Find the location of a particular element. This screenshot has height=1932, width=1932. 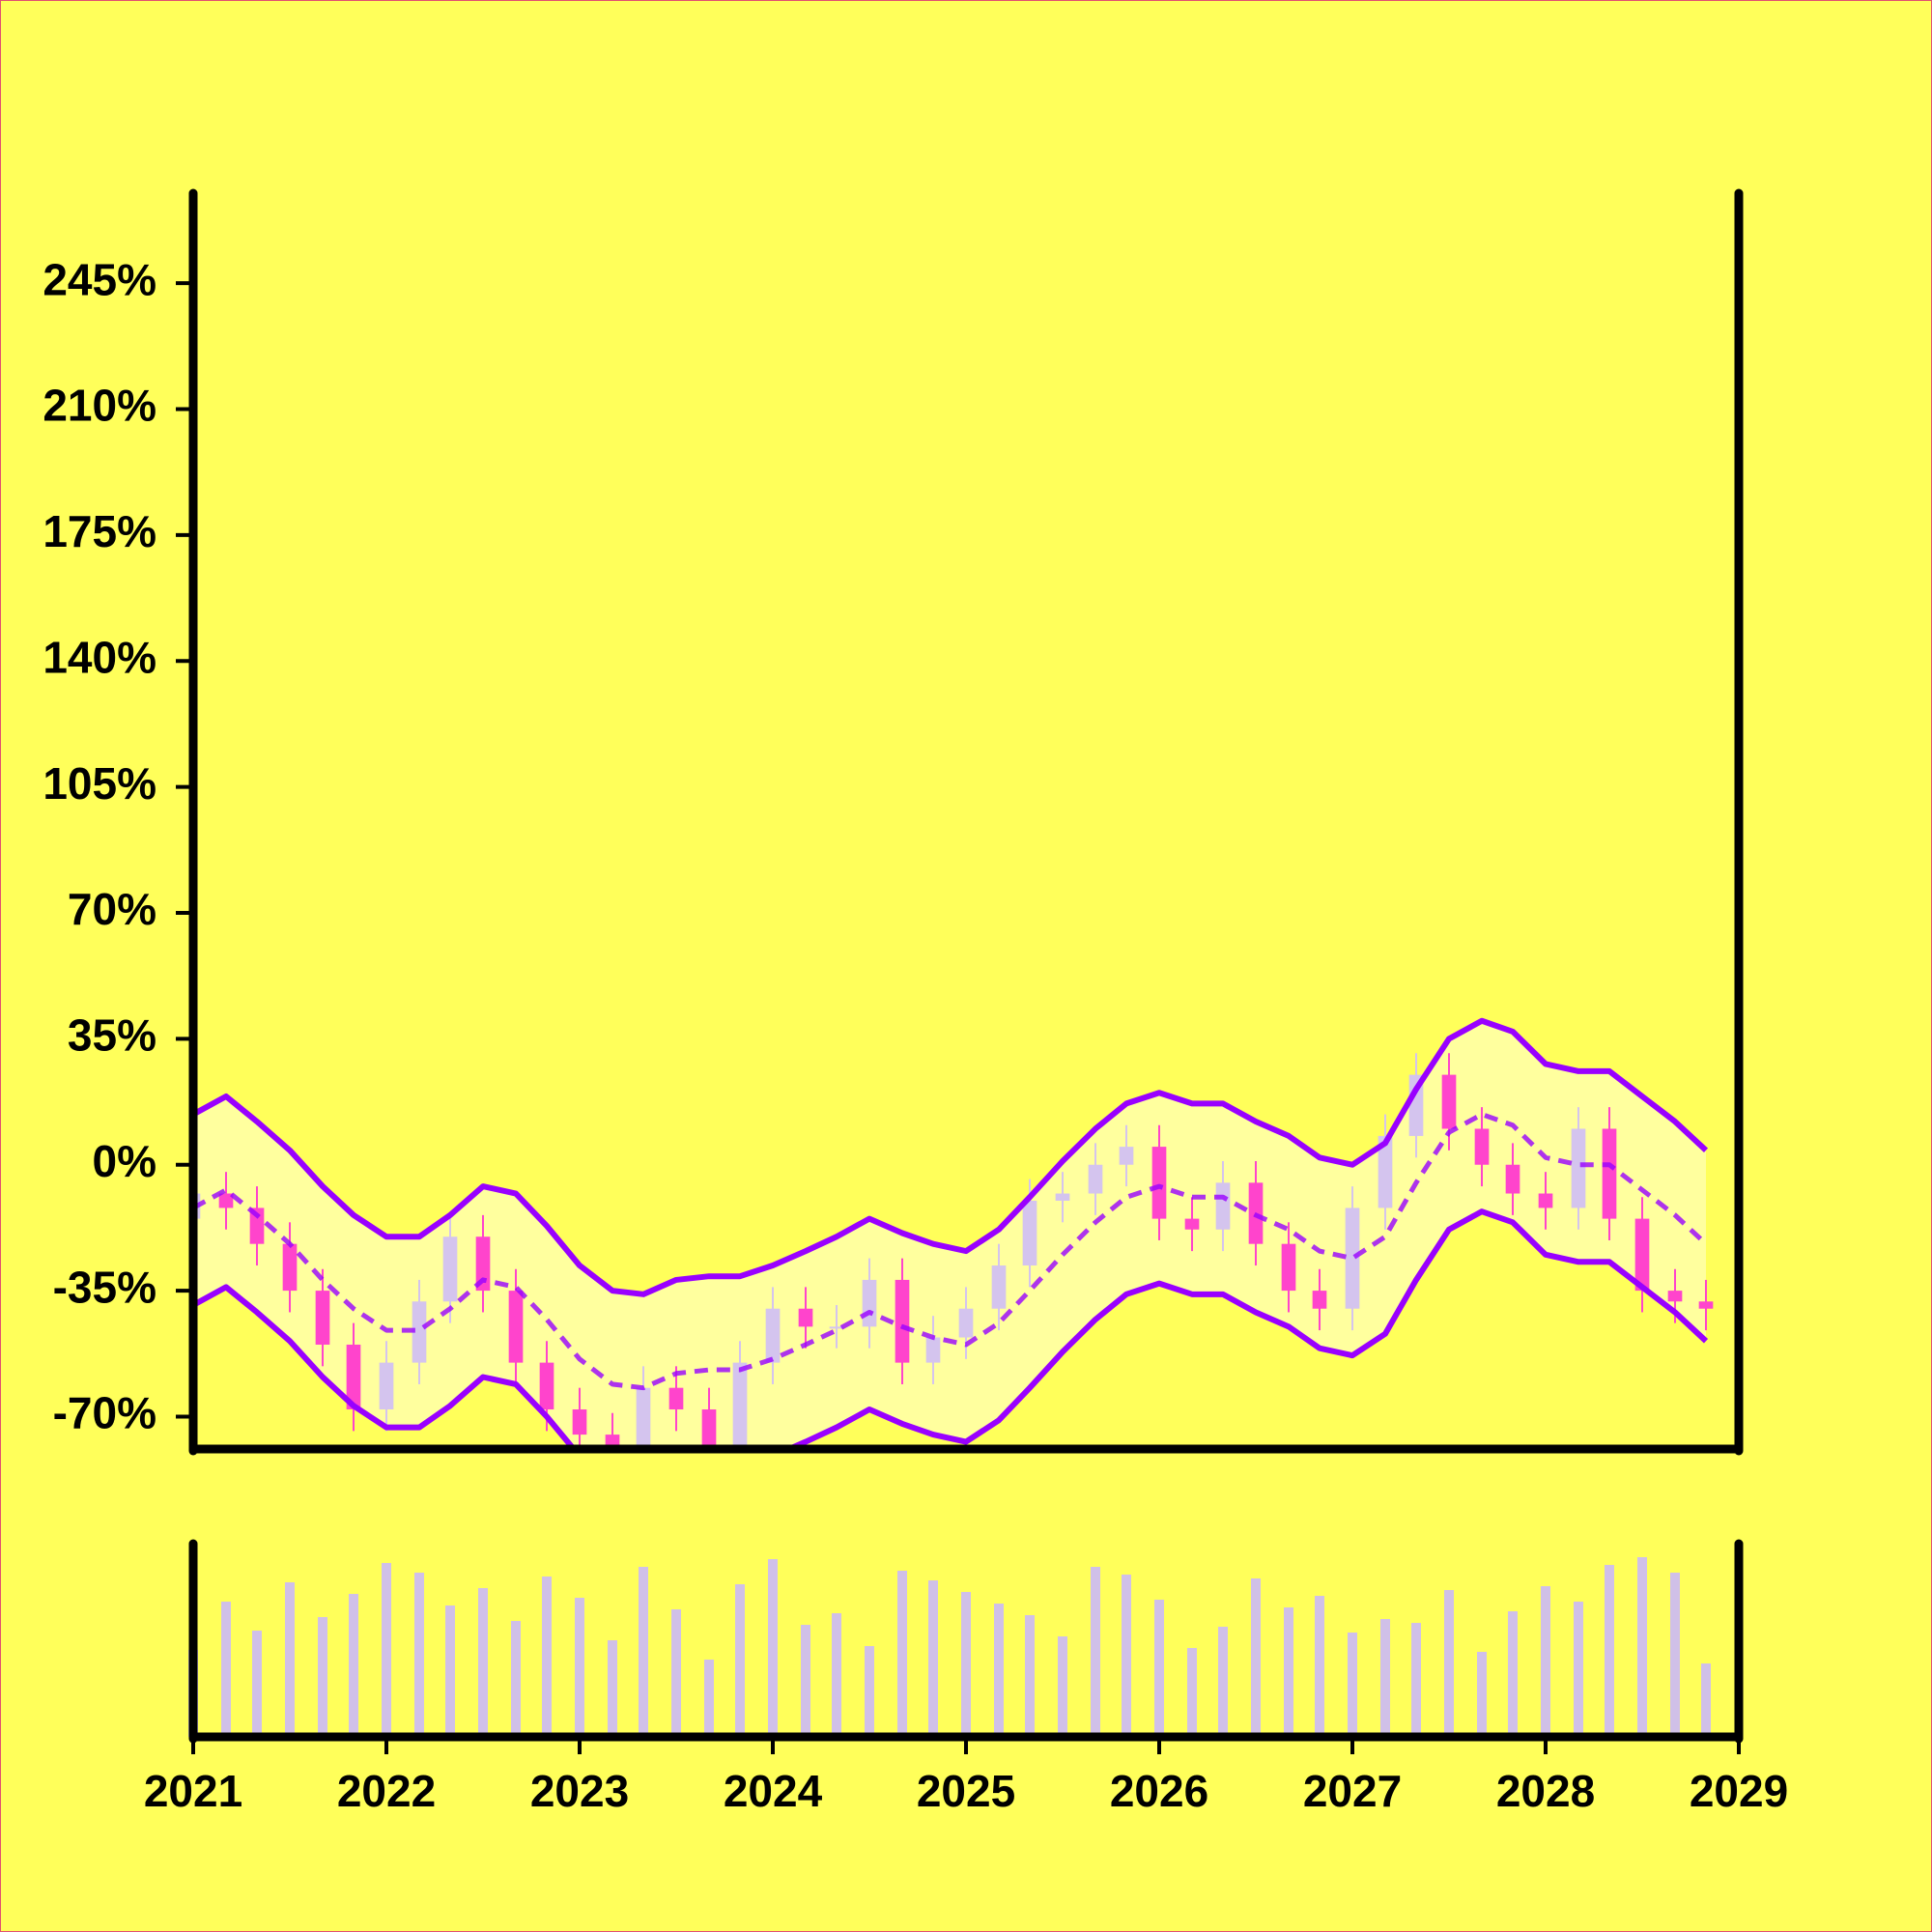

y-tick-label: 245% is located at coordinates (99, 279).